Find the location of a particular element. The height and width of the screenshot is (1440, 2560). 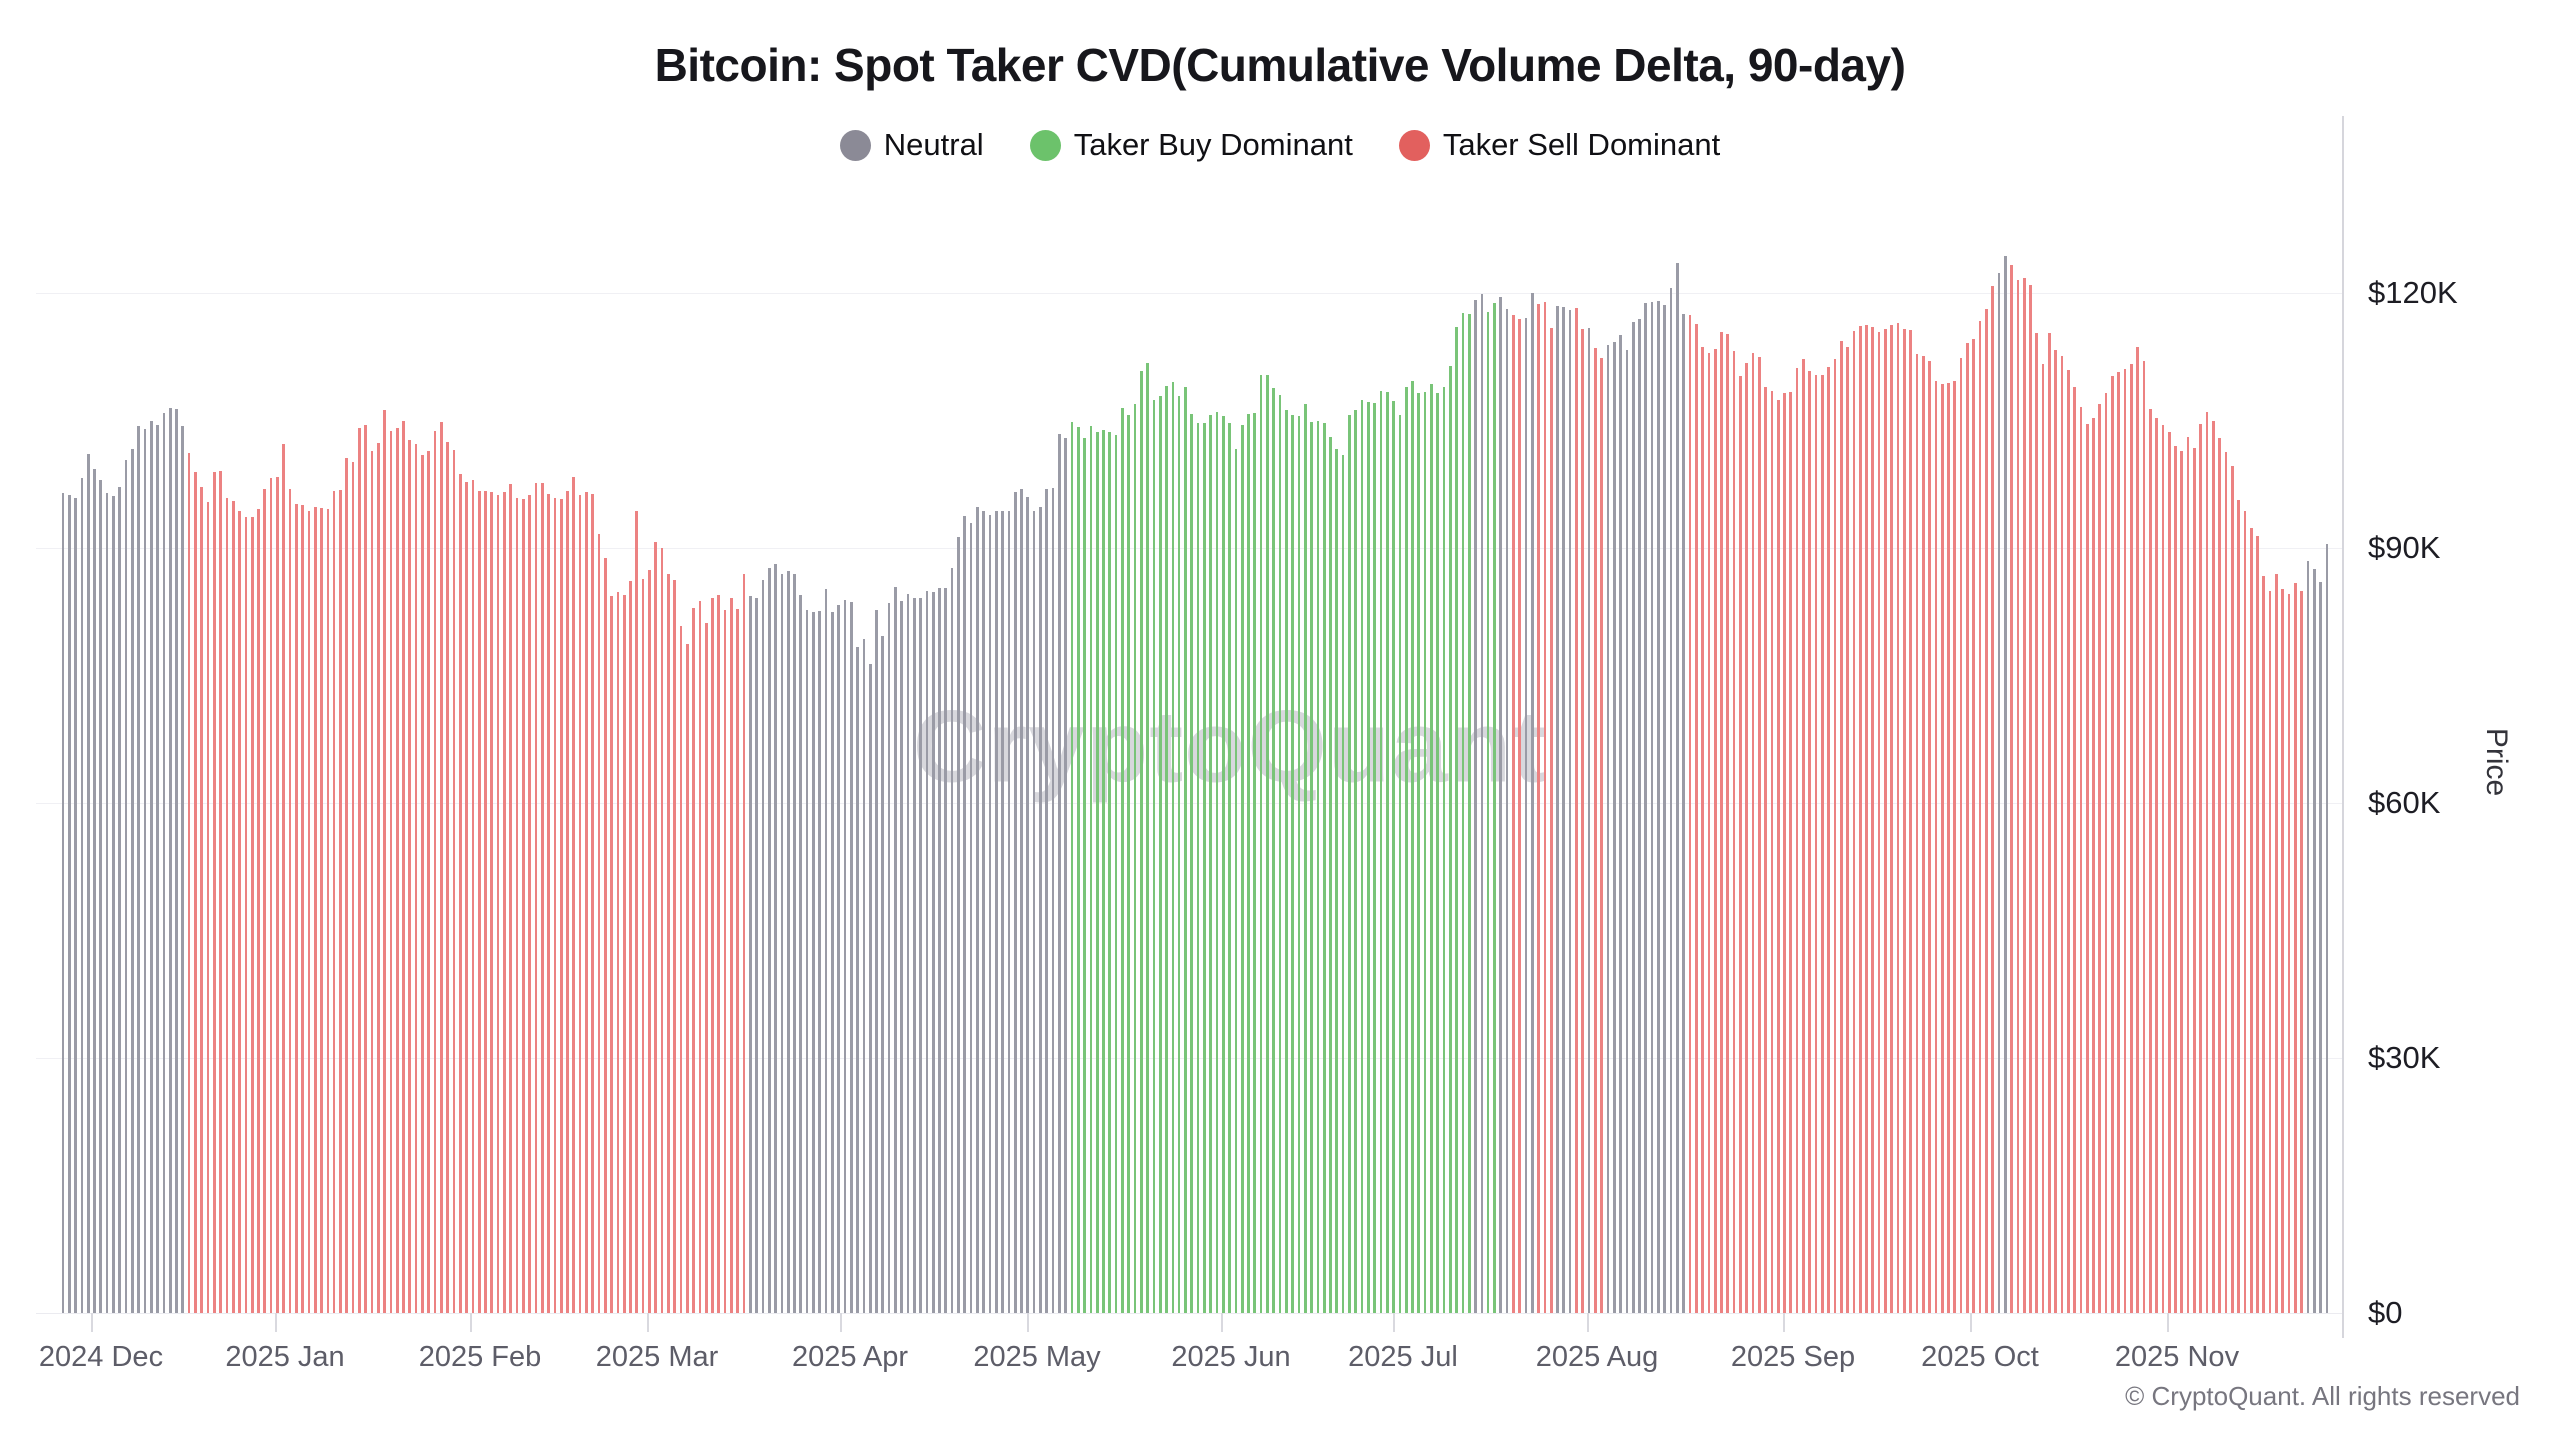

legend-item-taker-sell-dominant: Taker Sell Dominant is located at coordinates (1559, 145).